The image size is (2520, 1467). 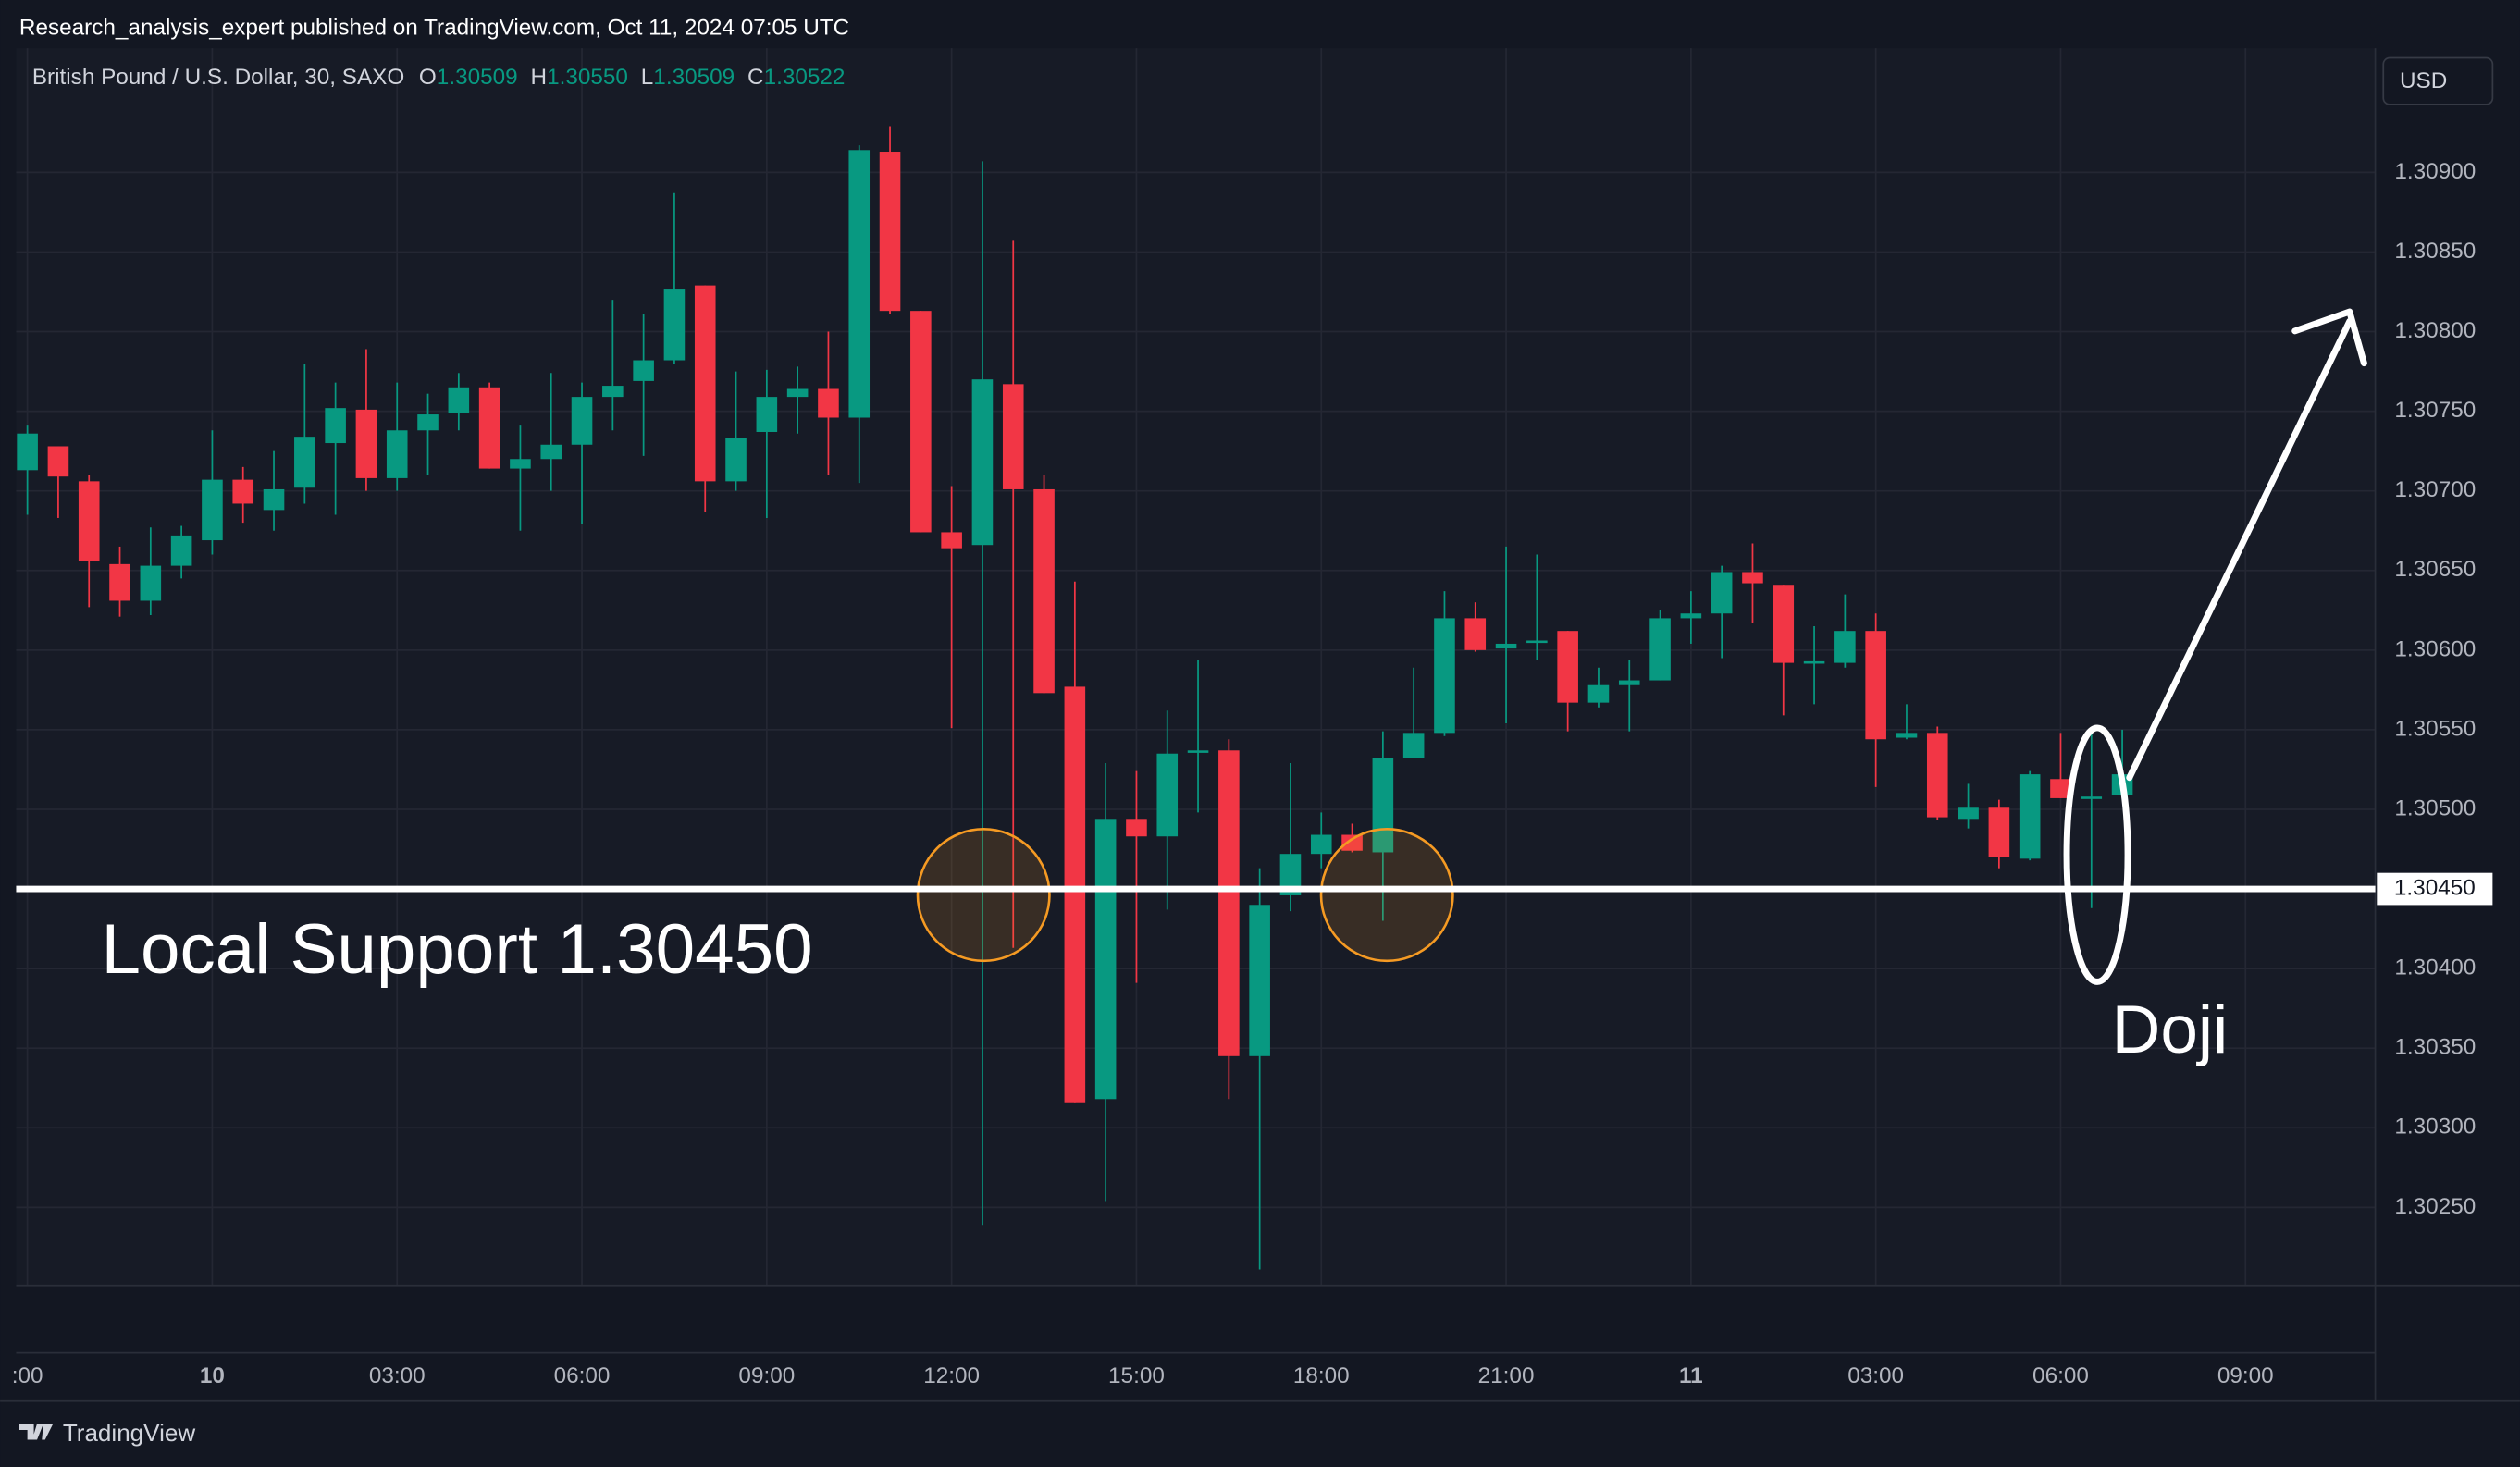 I want to click on y-tick-label: 1.30800, so click(x=2435, y=330).